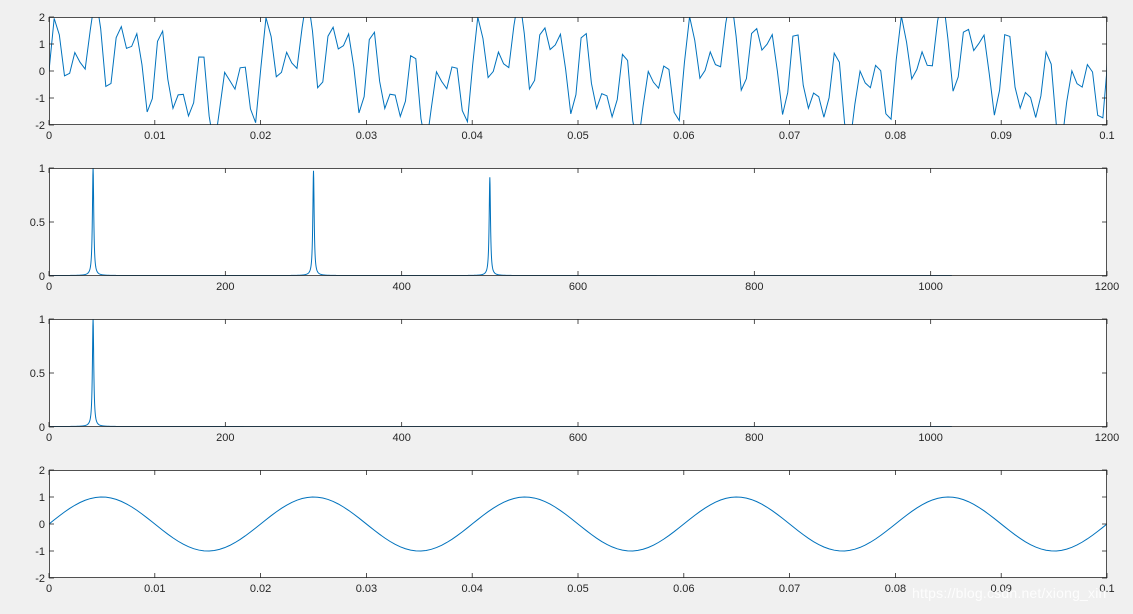  I want to click on series-line, so click(578, 524).